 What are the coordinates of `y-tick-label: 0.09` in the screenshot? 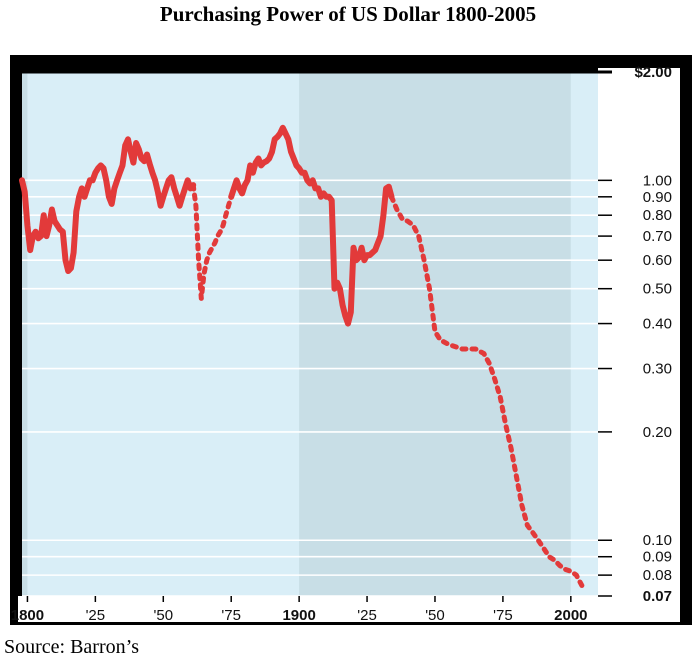 It's located at (657, 557).